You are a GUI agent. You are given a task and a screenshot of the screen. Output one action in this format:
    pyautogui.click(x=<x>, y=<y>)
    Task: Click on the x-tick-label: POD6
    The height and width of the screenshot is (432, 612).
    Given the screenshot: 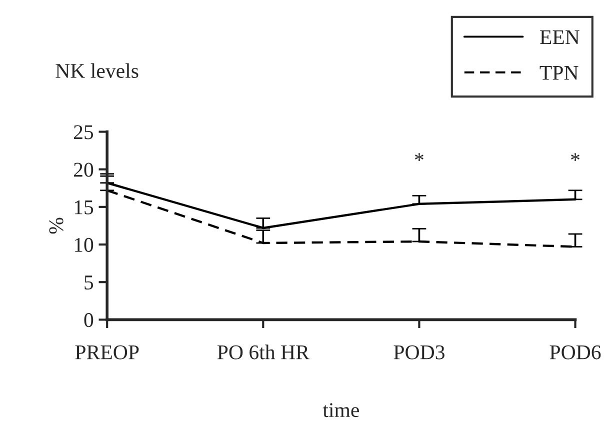 What is the action you would take?
    pyautogui.click(x=575, y=352)
    